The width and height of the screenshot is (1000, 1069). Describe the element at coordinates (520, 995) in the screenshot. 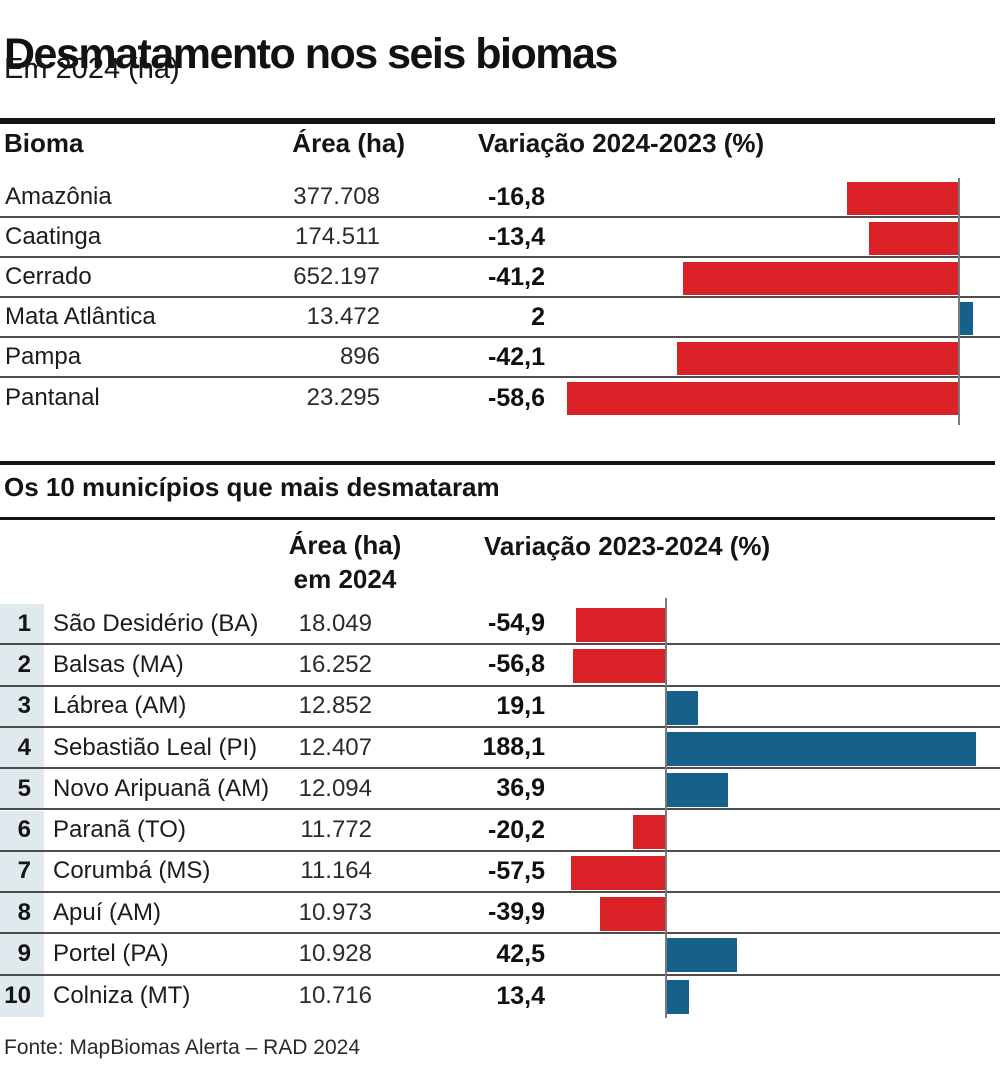

I see `variation-value: 13,4` at that location.